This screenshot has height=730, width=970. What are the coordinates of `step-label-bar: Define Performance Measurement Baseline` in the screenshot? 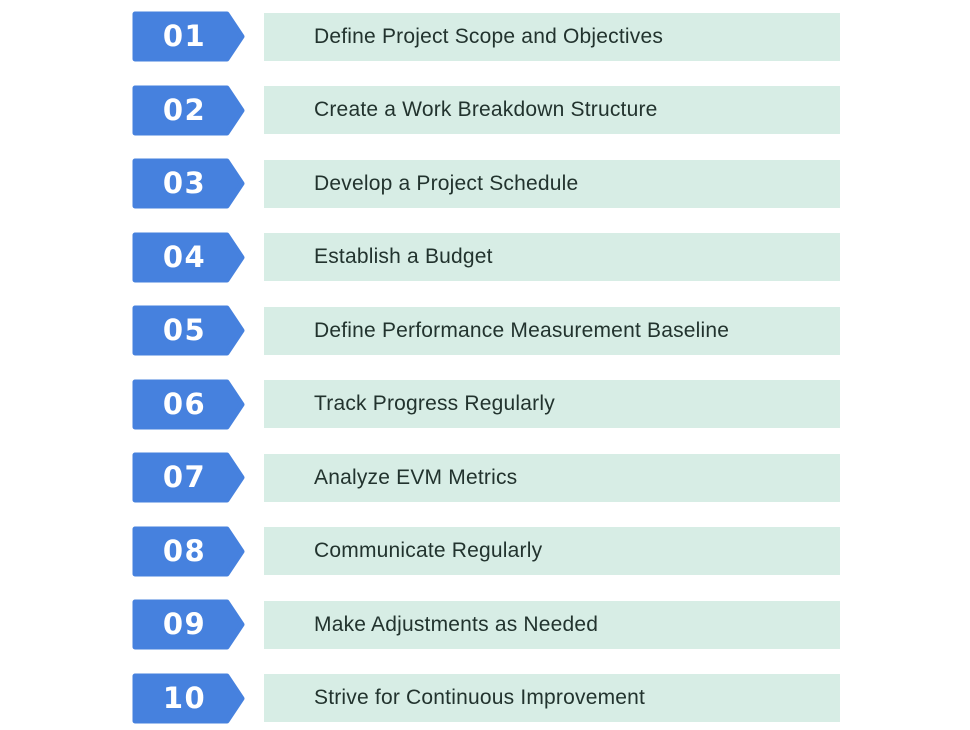 It's located at (552, 330).